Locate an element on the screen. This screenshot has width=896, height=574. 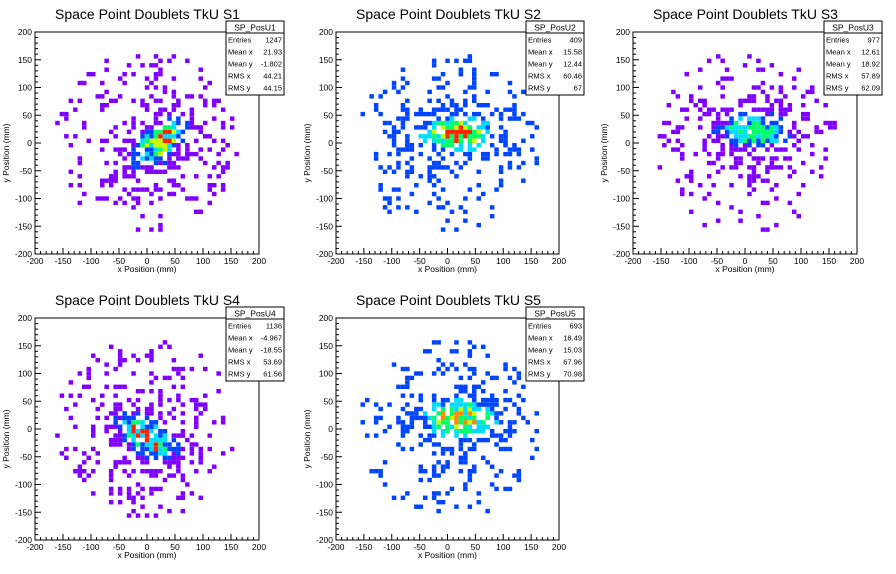
y-tick-label: 150 is located at coordinates (623, 60).